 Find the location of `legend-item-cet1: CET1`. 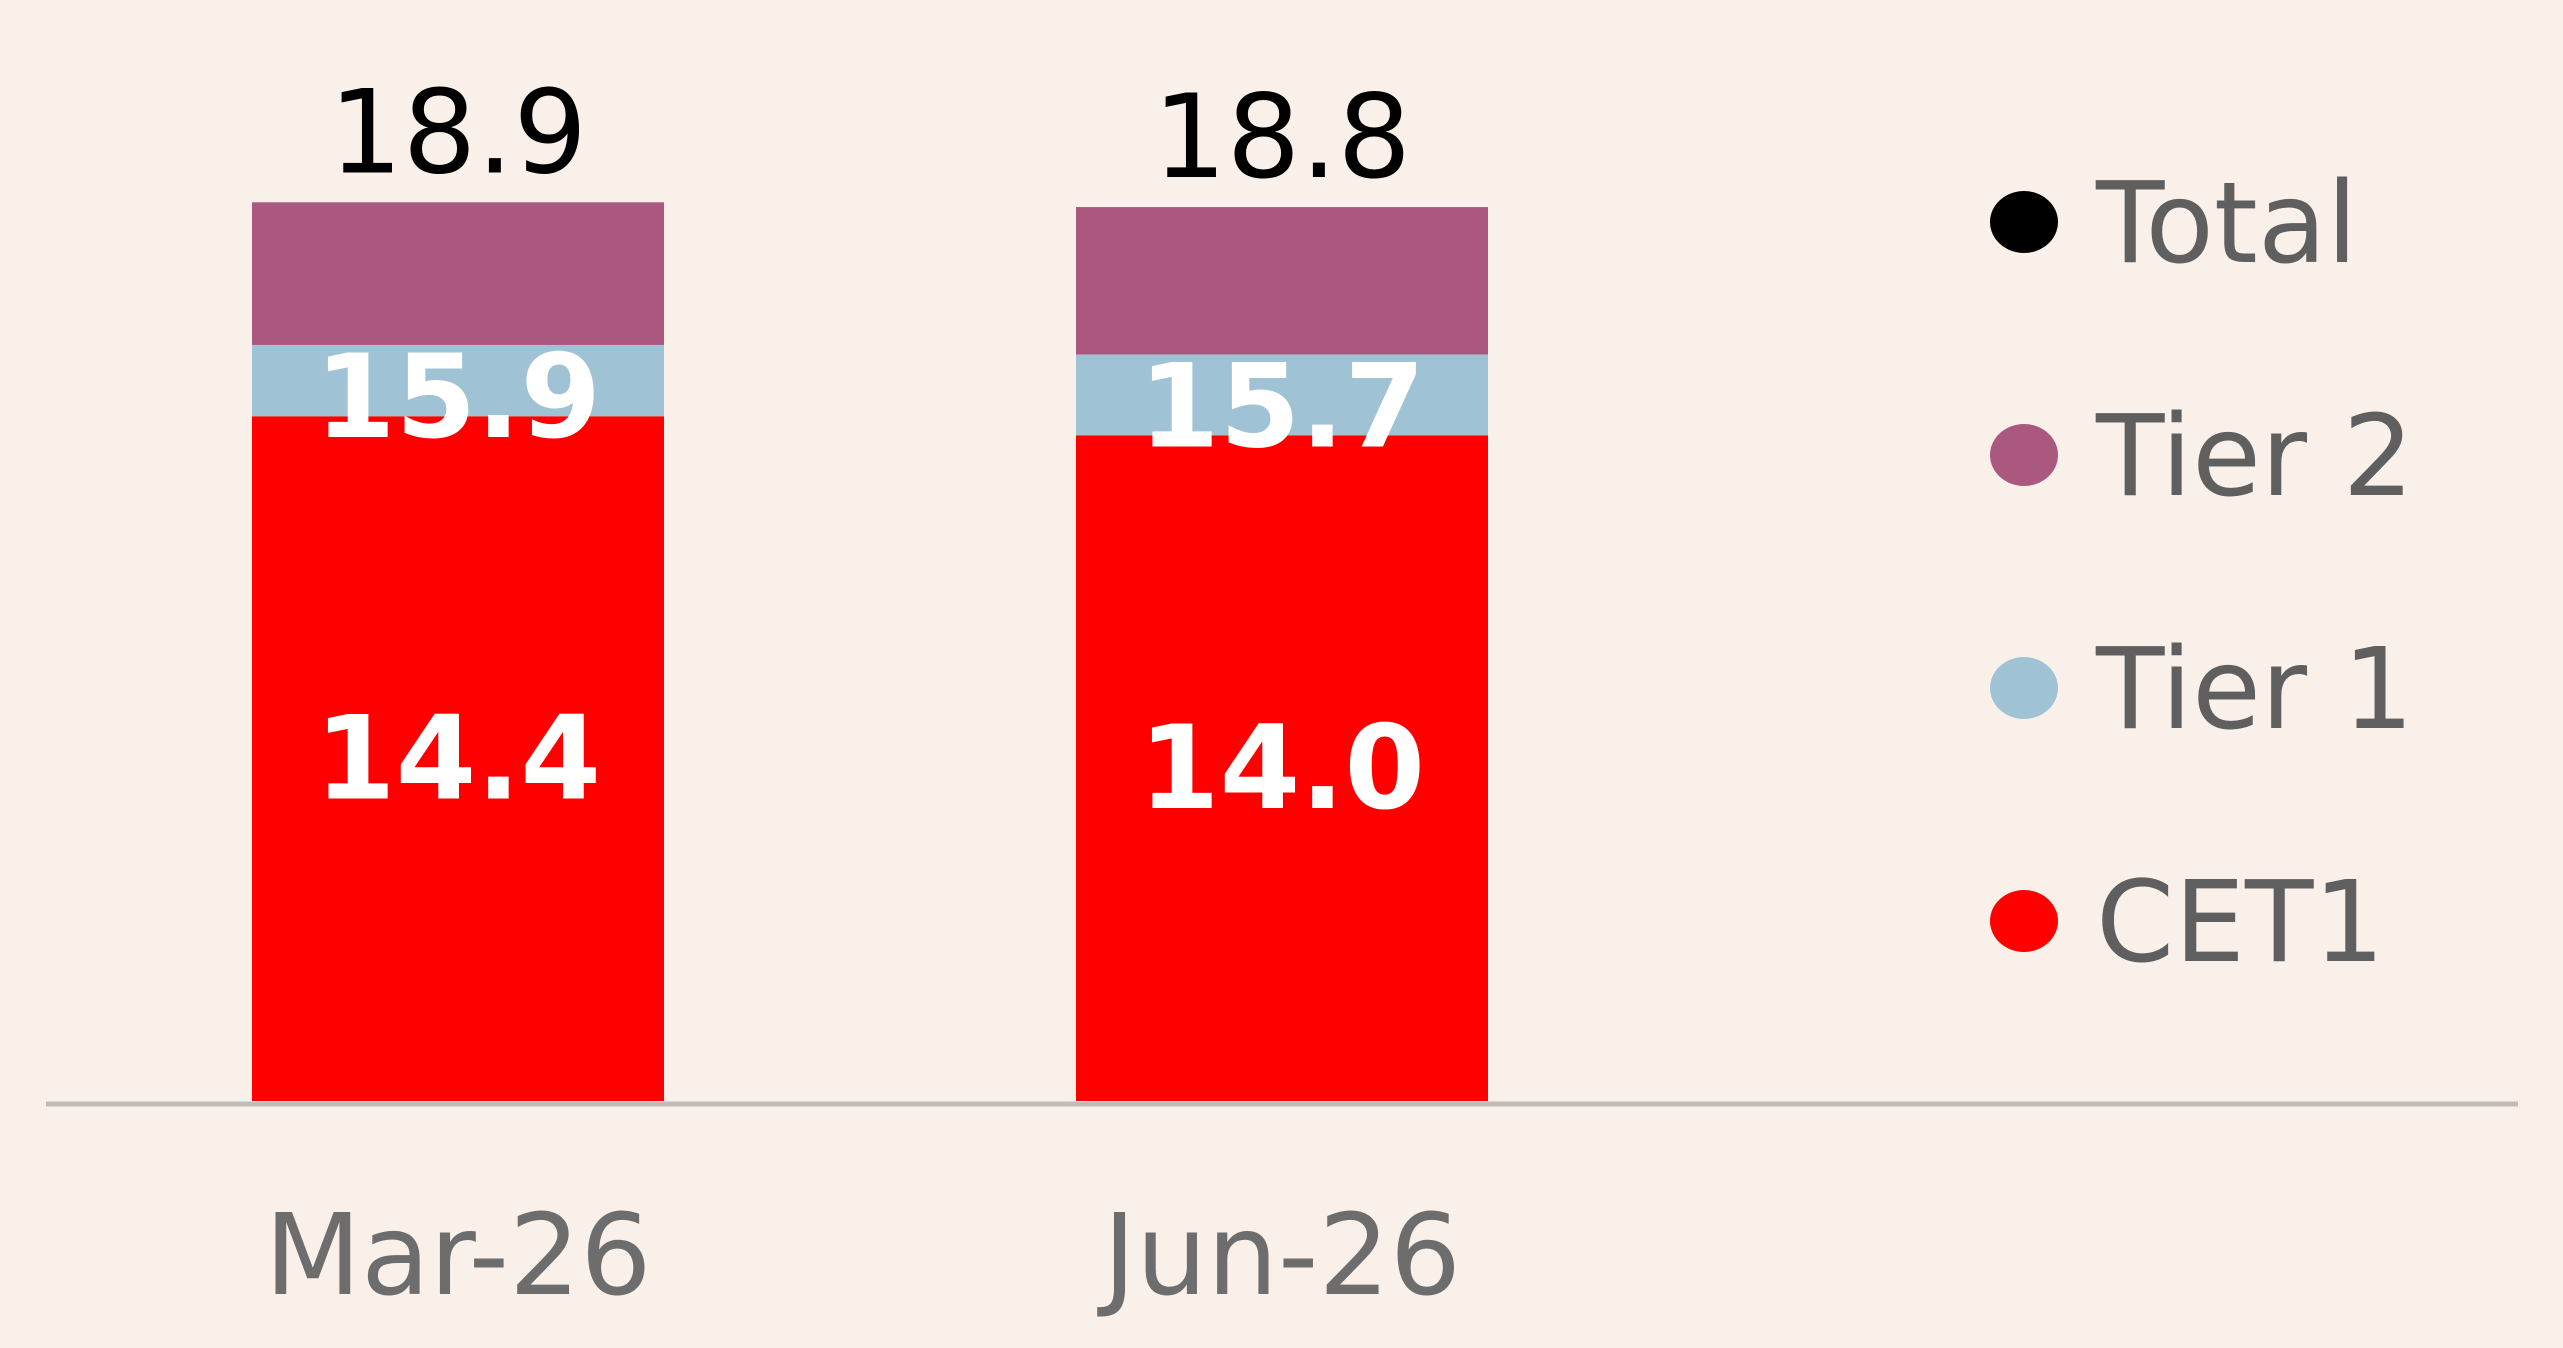

legend-item-cet1: CET1 is located at coordinates (2187, 923).